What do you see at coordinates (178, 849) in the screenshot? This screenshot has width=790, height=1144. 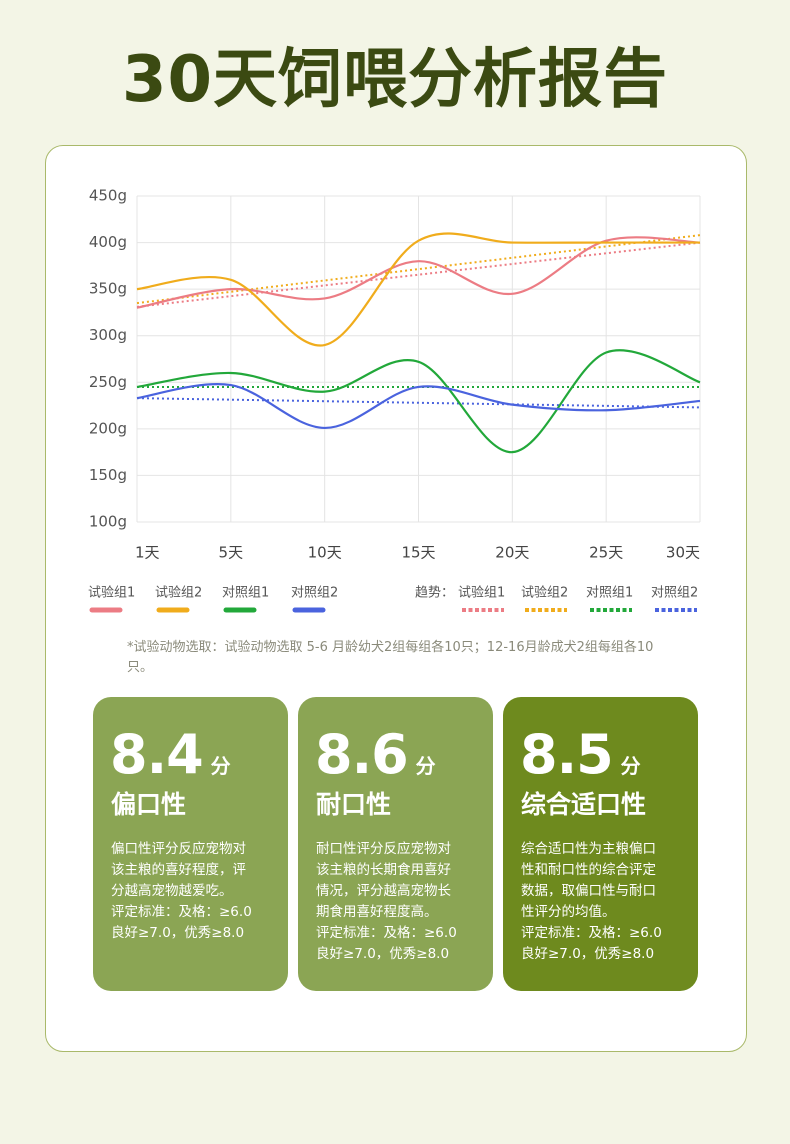 I see `description-line: 偏口性评分反应宠物对` at bounding box center [178, 849].